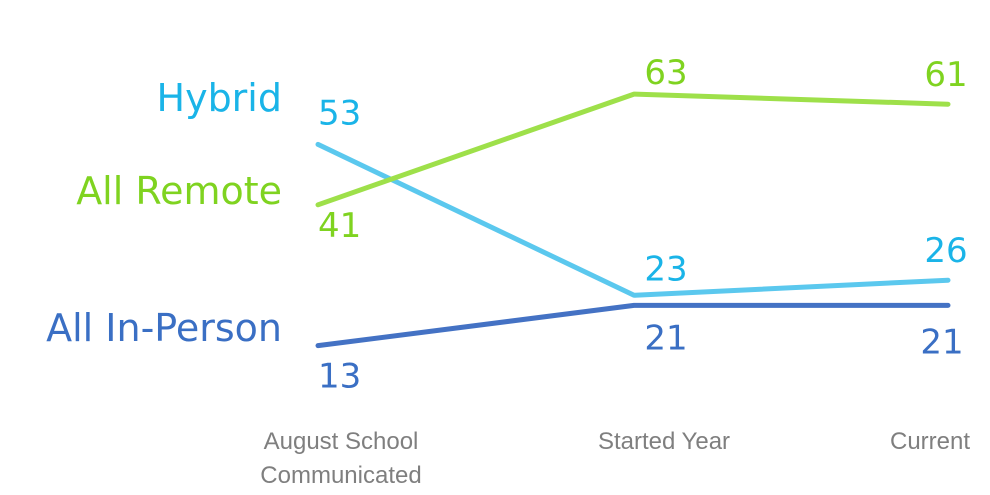  Describe the element at coordinates (665, 269) in the screenshot. I see `data-label-hybrid-1: 23` at that location.